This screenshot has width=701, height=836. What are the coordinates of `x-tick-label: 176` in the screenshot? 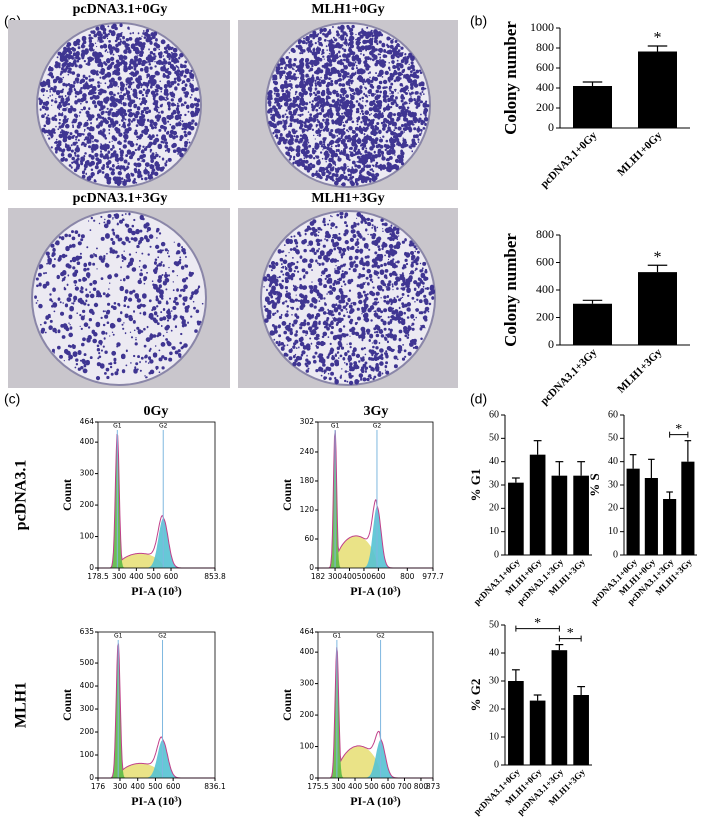 It's located at (98, 786).